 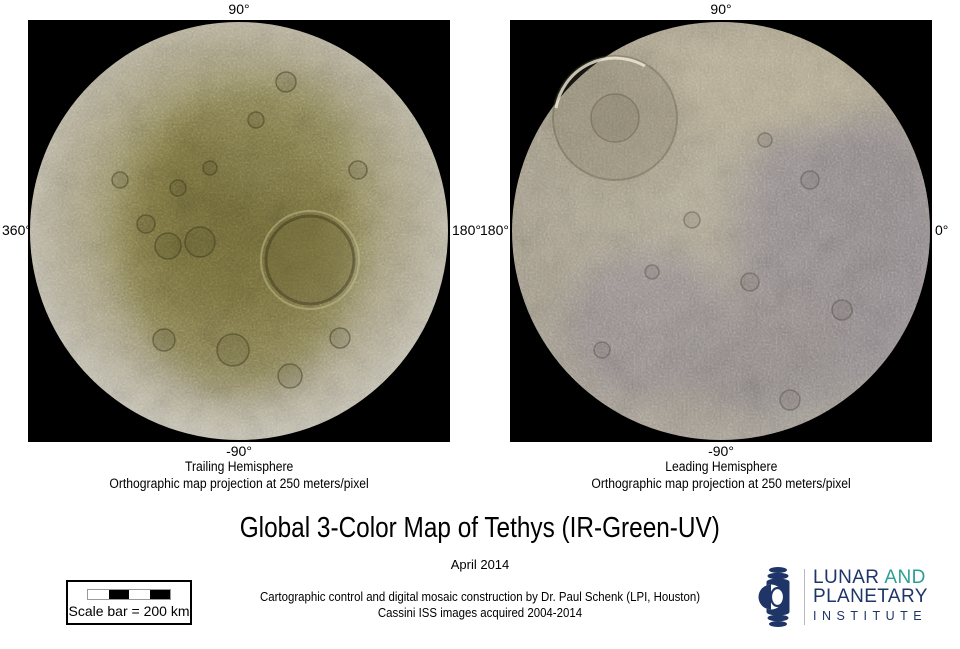 I want to click on scale-bar-graphic, so click(x=129, y=594).